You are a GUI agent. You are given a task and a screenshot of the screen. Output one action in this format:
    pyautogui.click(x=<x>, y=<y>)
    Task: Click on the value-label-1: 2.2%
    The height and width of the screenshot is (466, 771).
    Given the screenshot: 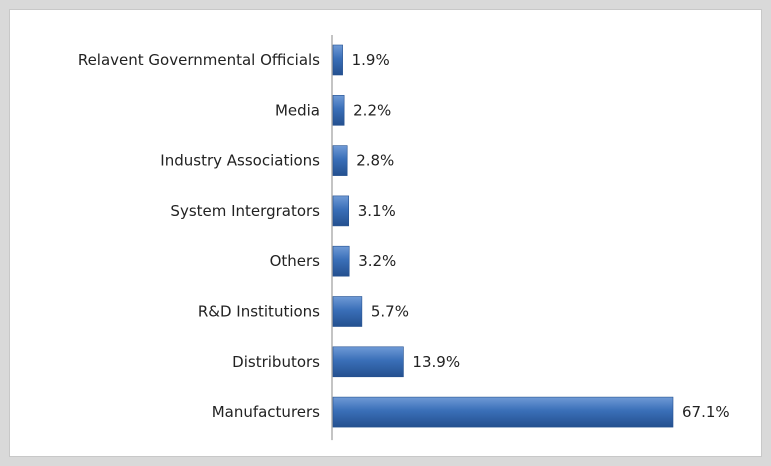 What is the action you would take?
    pyautogui.click(x=372, y=110)
    